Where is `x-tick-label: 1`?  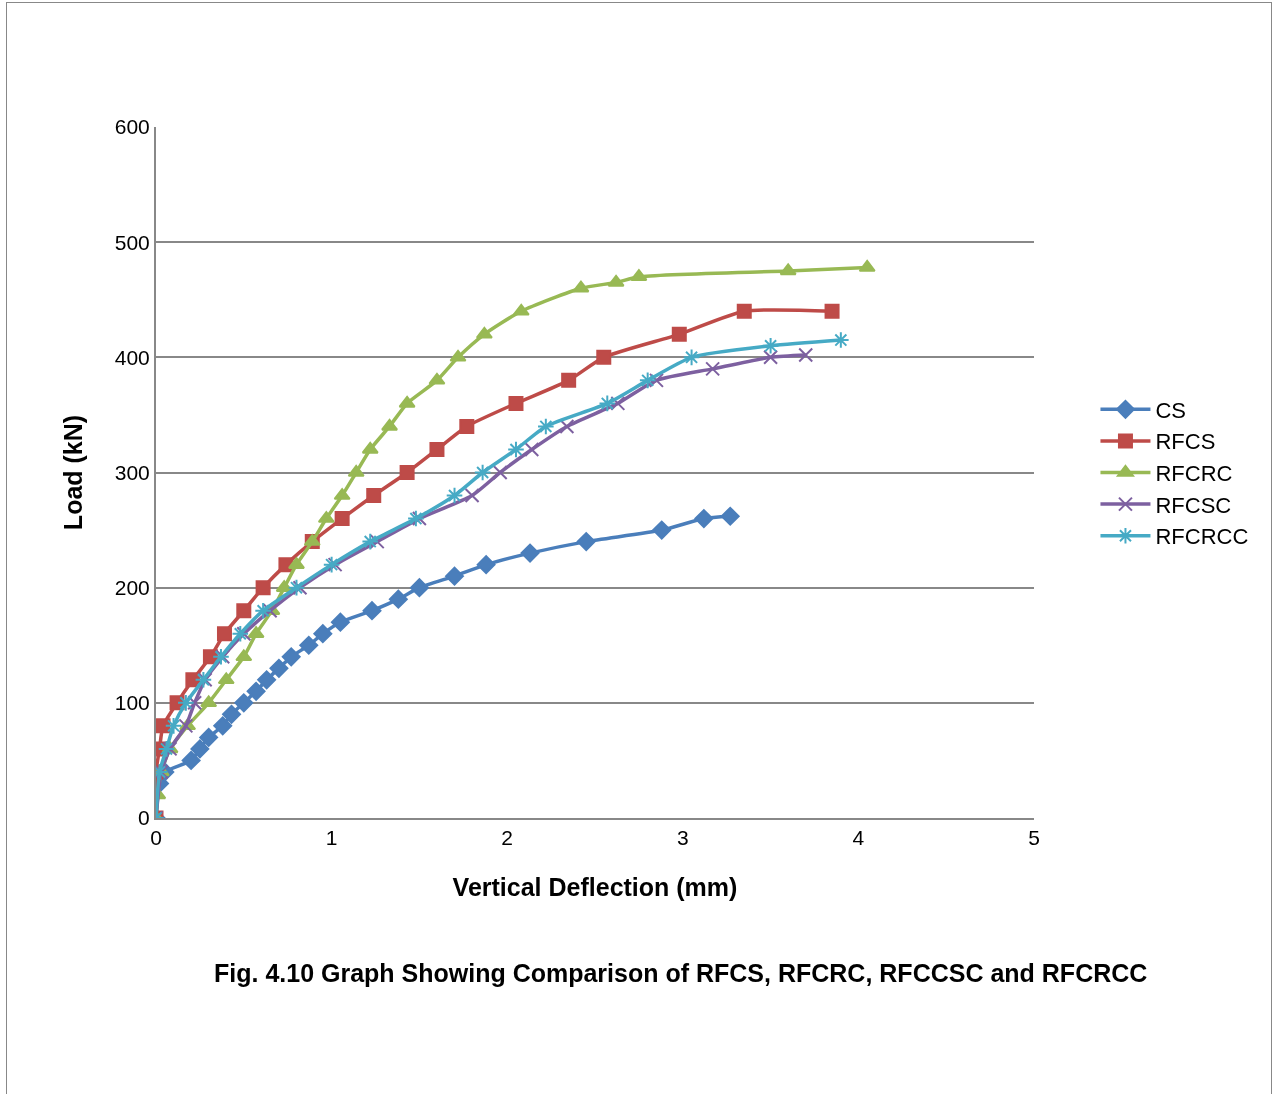 x-tick-label: 1 is located at coordinates (331, 838).